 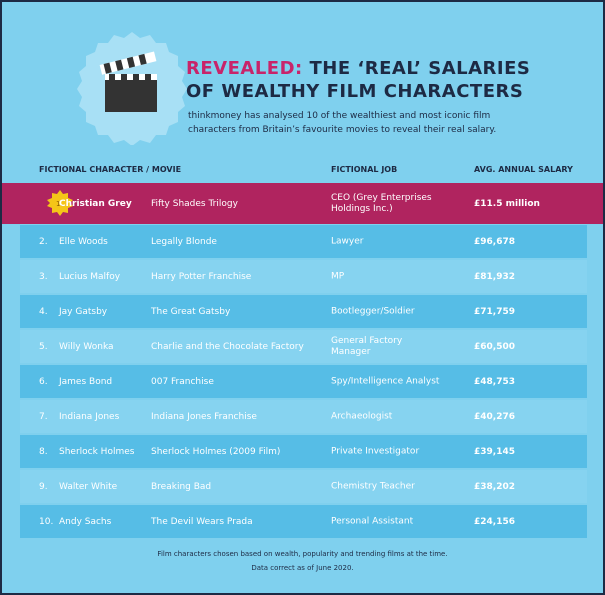 I want to click on job: MP, so click(x=338, y=276).